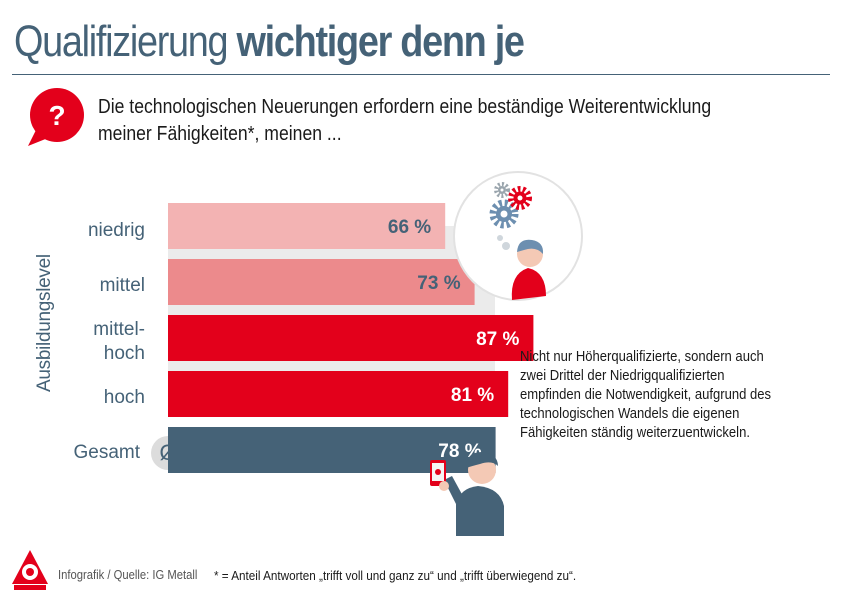  Describe the element at coordinates (124, 397) in the screenshot. I see `category-label-hoch: hoch` at that location.